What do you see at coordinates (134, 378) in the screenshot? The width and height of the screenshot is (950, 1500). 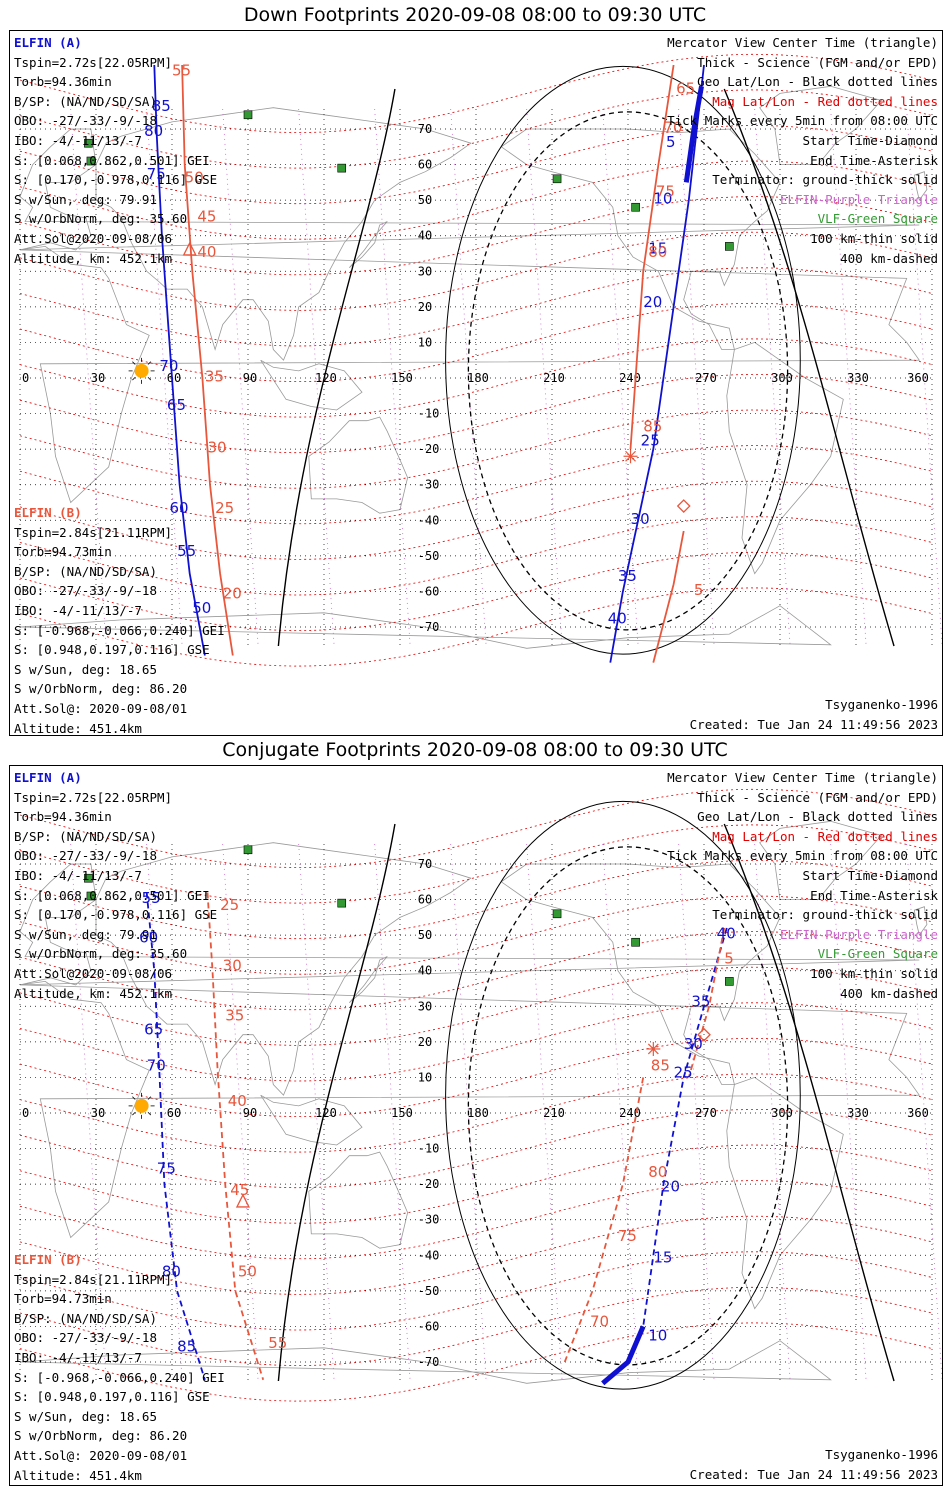 I see `sun-icon-ray` at bounding box center [134, 378].